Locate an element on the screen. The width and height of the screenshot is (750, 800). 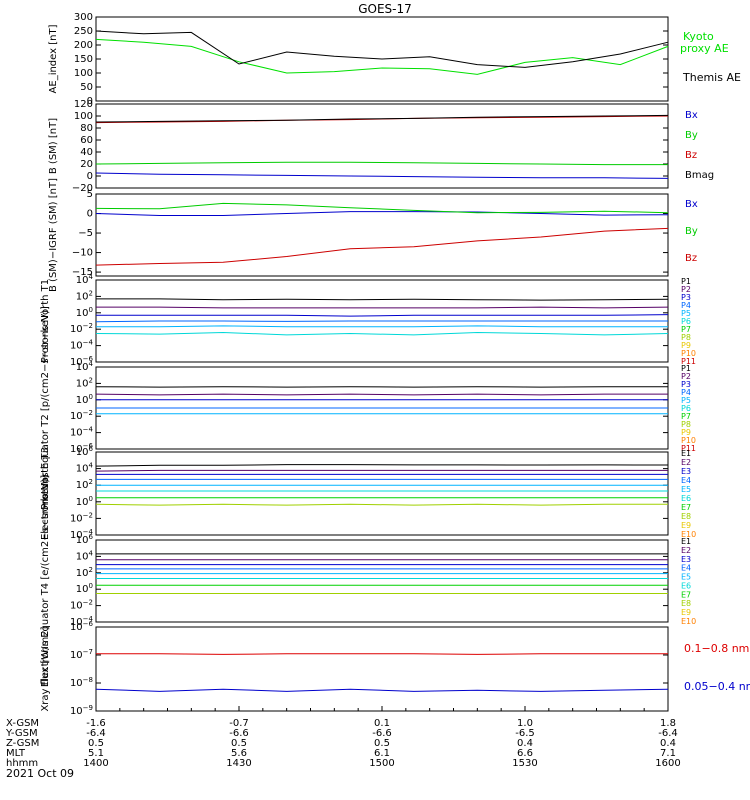
y-tick-label: 0 is located at coordinates (90, 214).